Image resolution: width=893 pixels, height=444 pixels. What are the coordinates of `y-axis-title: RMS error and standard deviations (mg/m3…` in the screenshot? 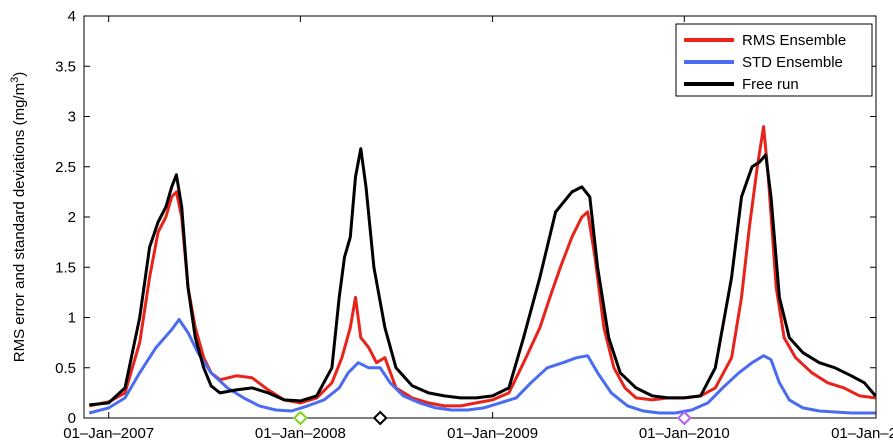 It's located at (18, 217).